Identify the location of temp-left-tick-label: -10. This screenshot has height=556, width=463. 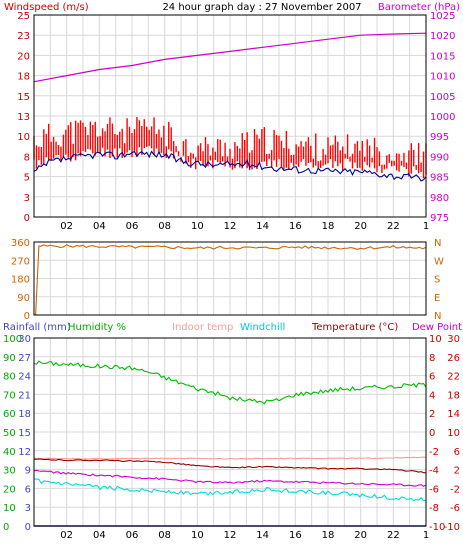
(452, 527).